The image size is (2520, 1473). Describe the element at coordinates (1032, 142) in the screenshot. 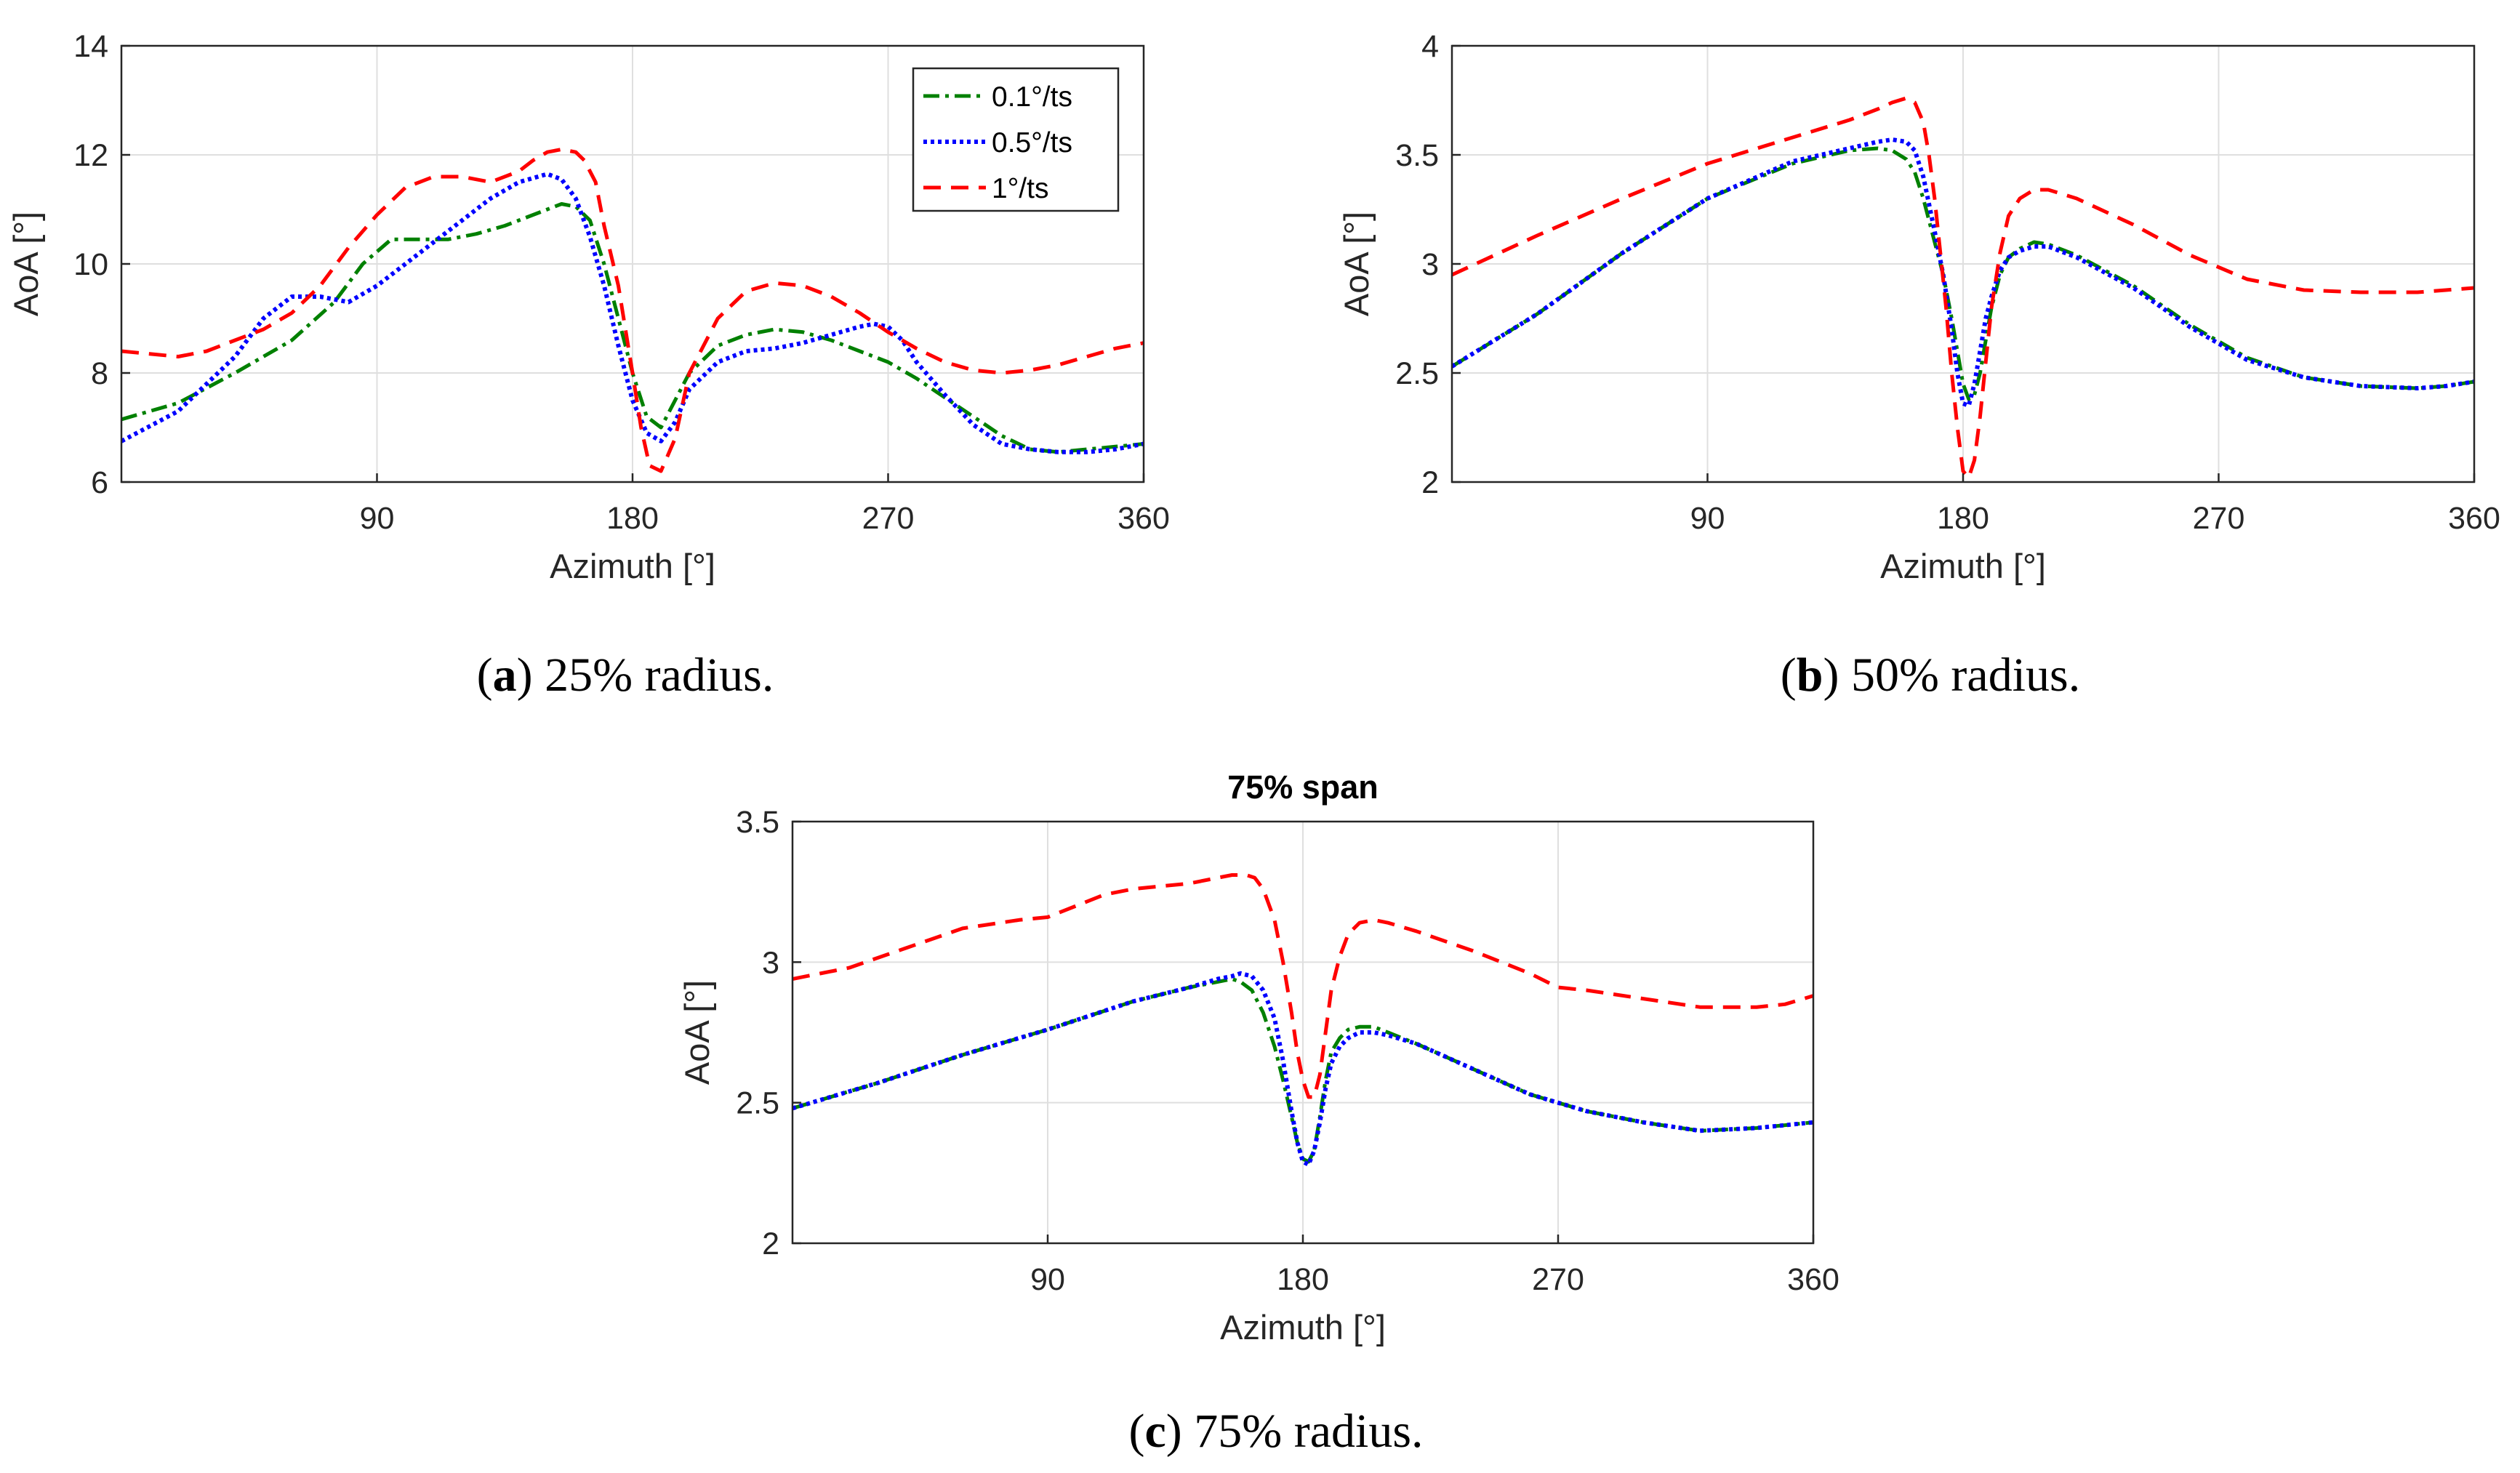

I see `legend-label-2: 0.5°/ts` at that location.